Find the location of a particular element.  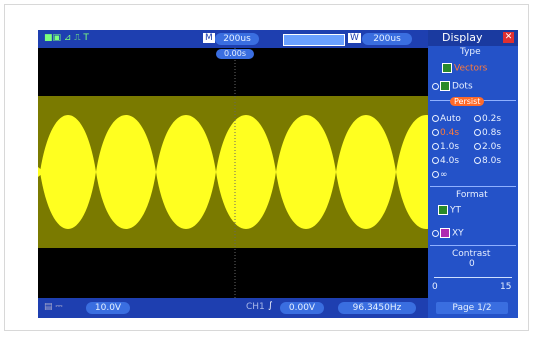

format-option: YT is located at coordinates (449, 210).